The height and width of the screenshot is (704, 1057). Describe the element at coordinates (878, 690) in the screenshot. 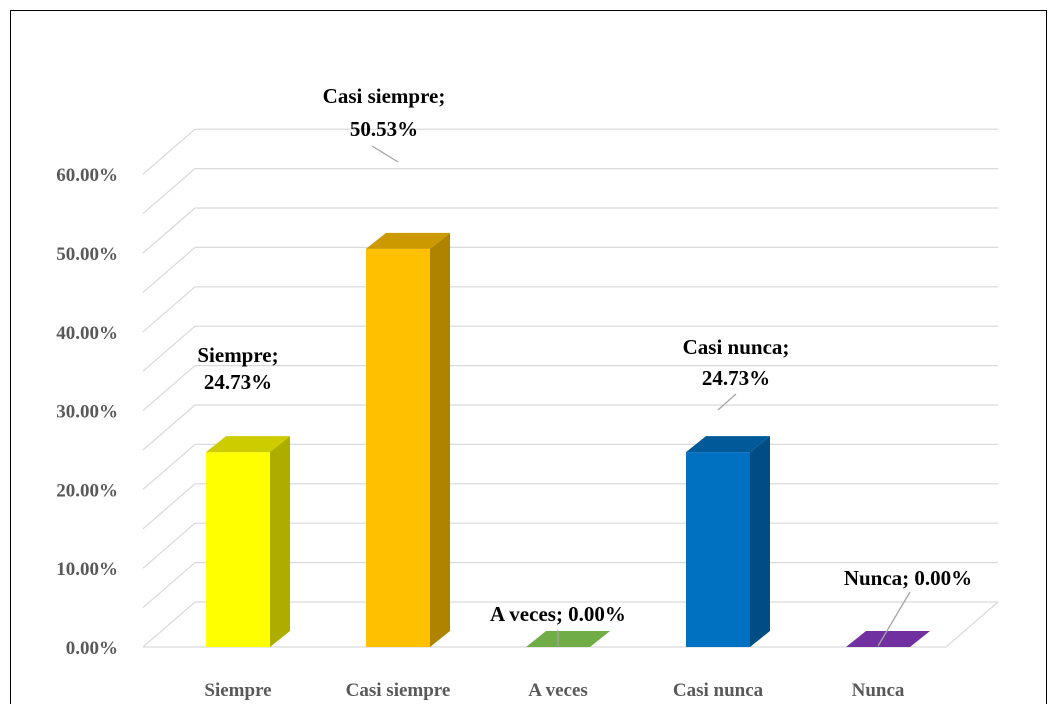

I see `x-tick-label: Nunca` at that location.